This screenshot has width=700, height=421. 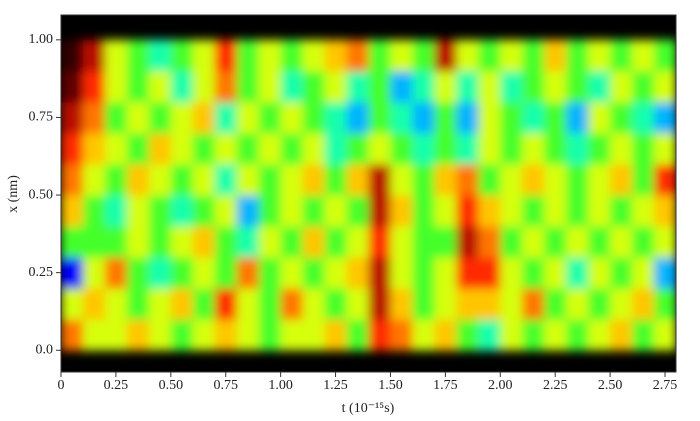 I want to click on y-tick-label: 0.25, so click(x=41, y=272).